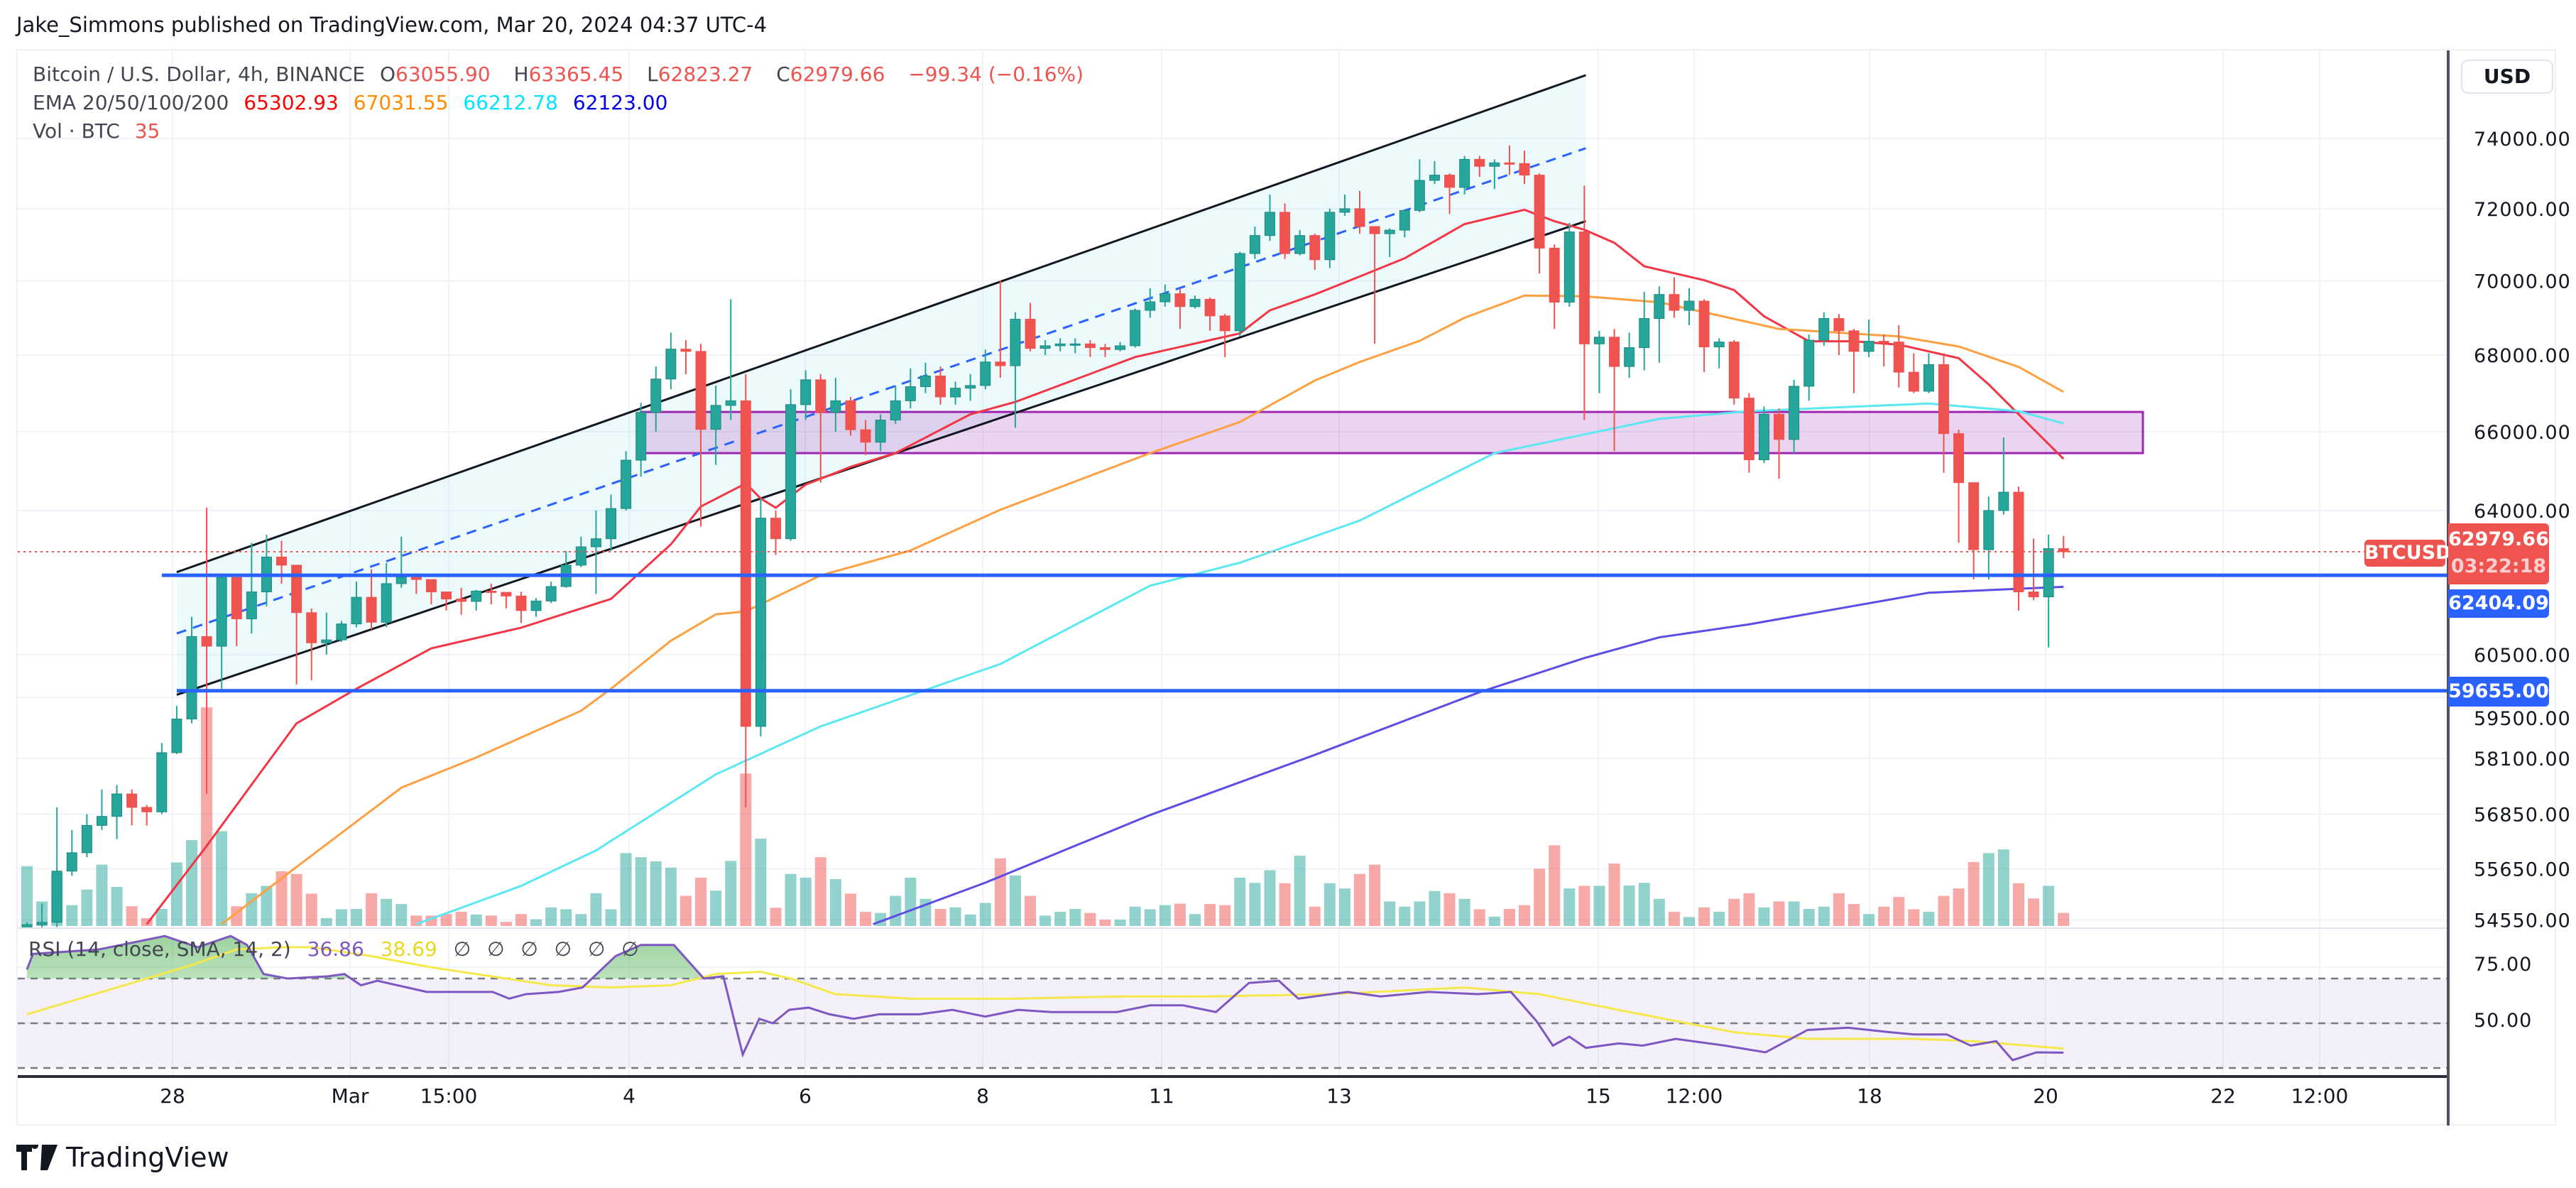 The image size is (2576, 1188). Describe the element at coordinates (2522, 356) in the screenshot. I see `price-tick-label: 68000.00` at that location.